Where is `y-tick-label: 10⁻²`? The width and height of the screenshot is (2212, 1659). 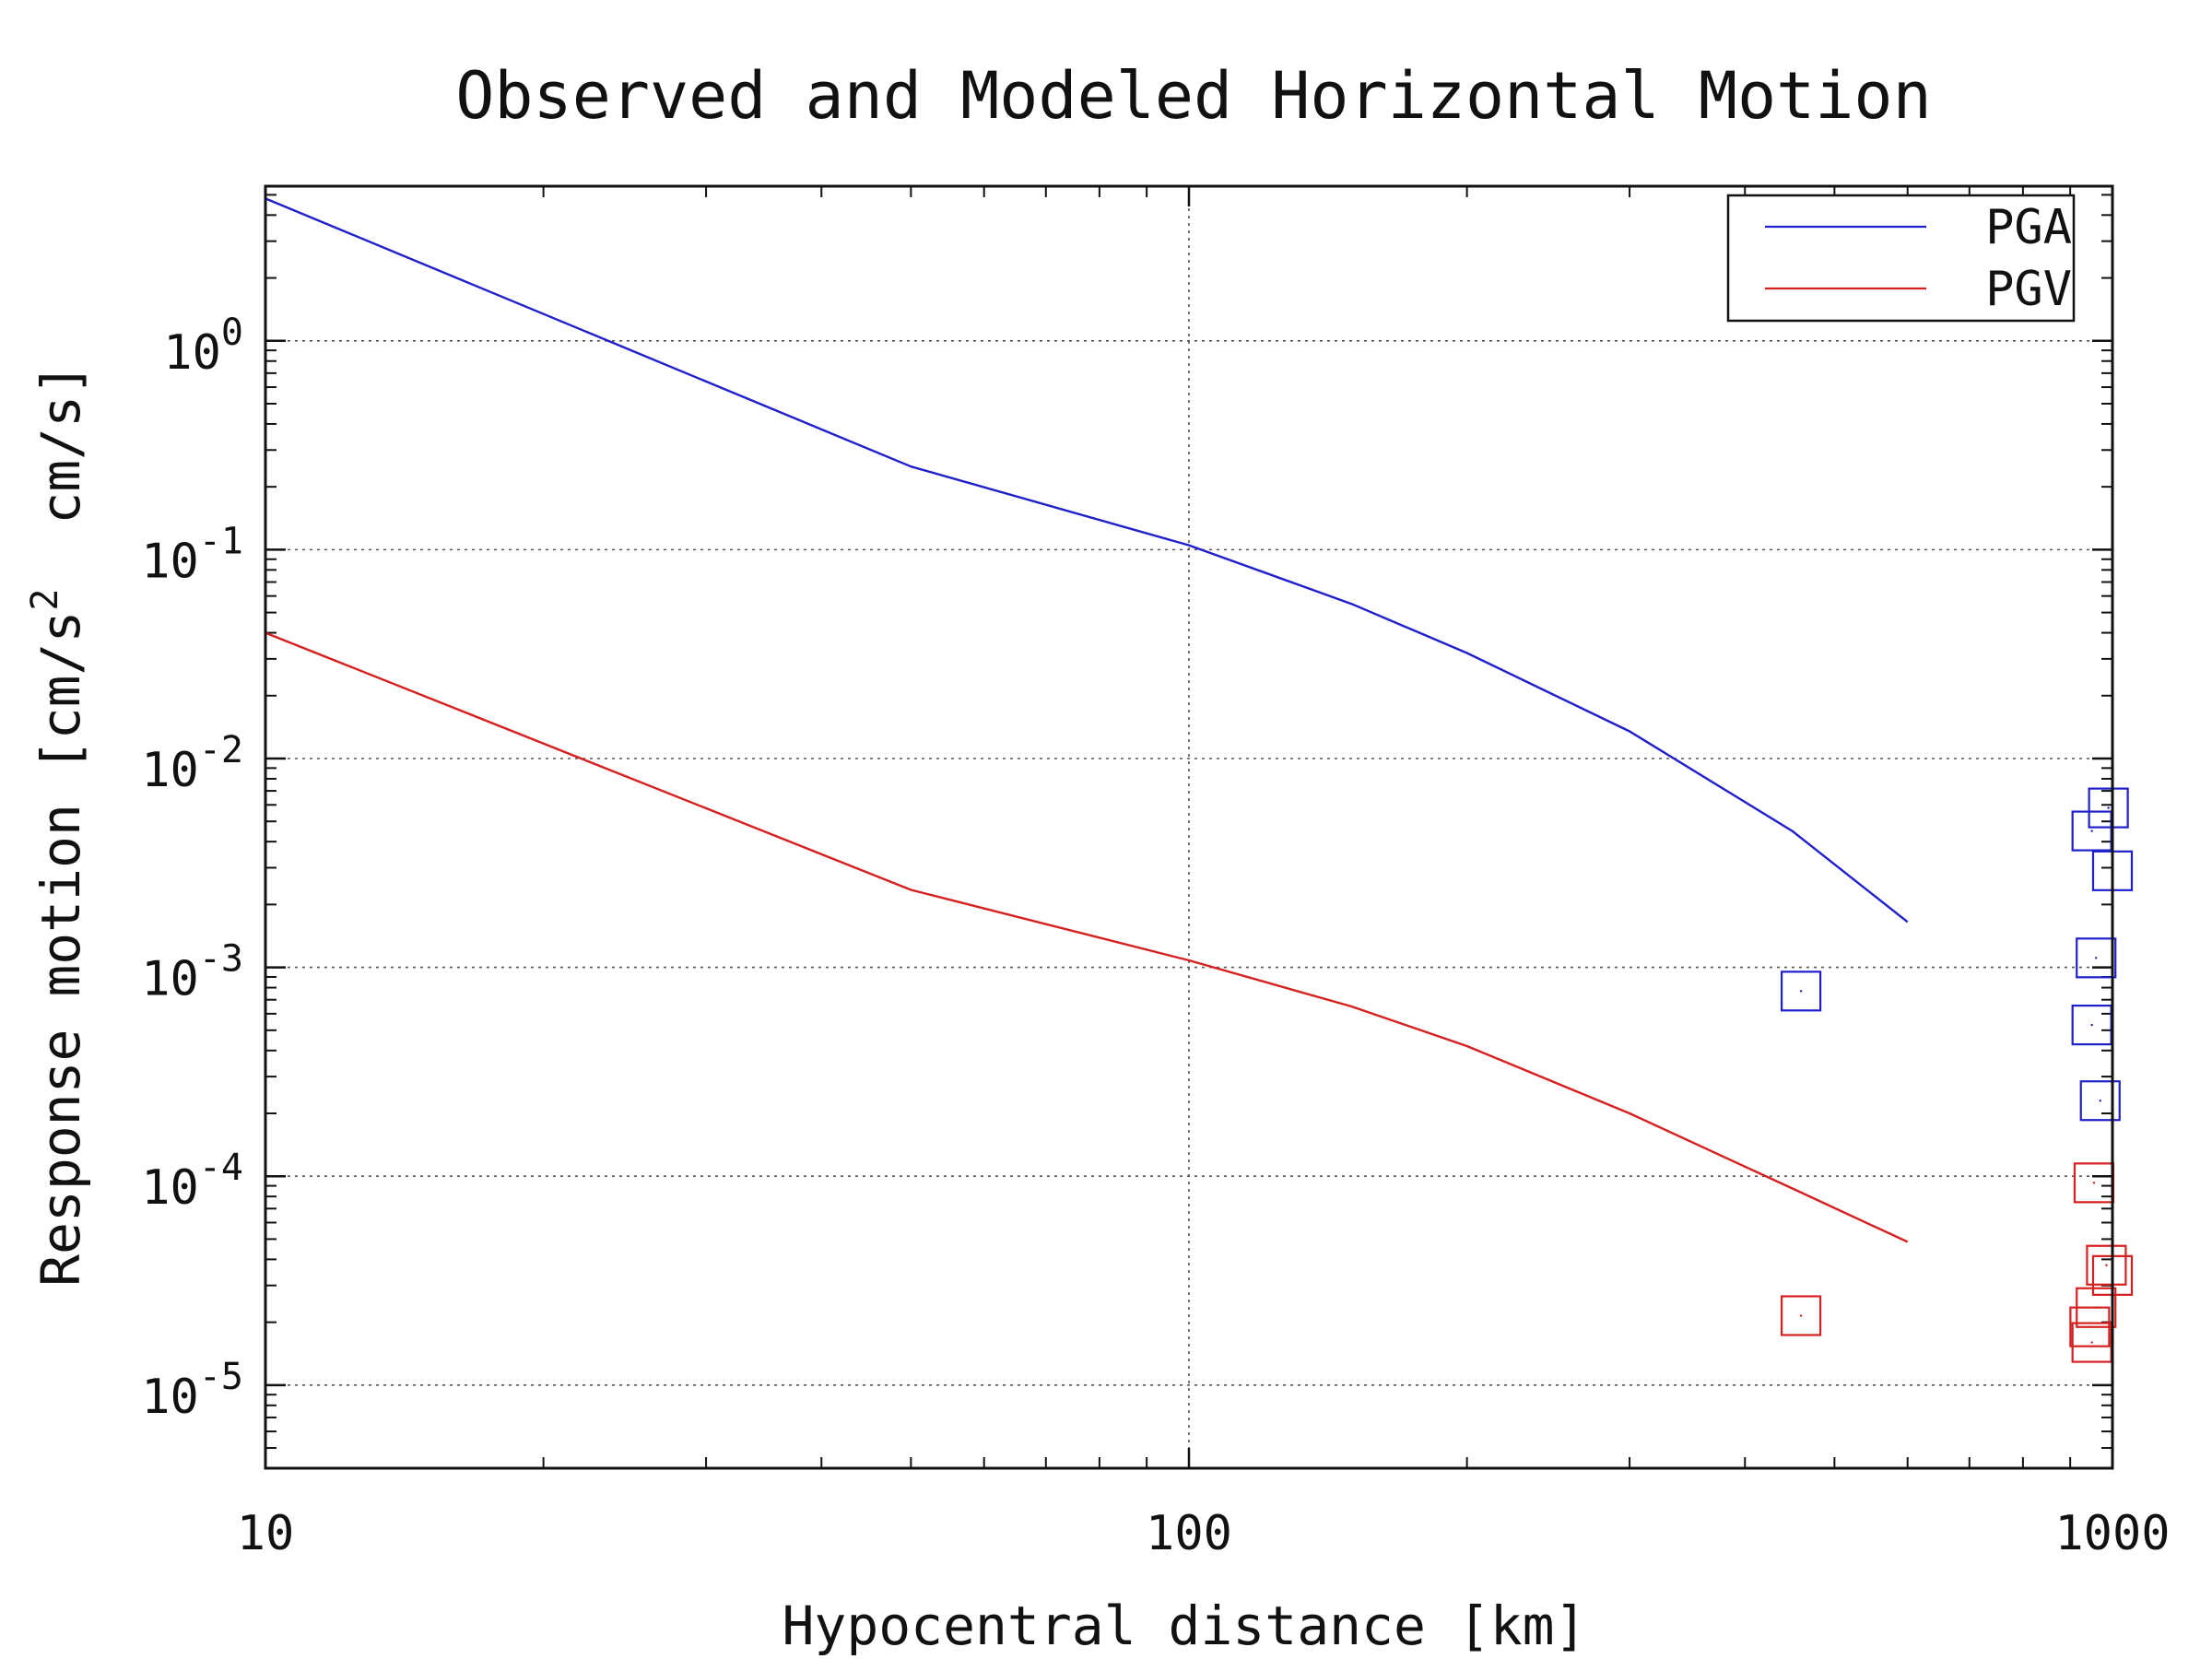
y-tick-label: 10⁻² is located at coordinates (192, 763).